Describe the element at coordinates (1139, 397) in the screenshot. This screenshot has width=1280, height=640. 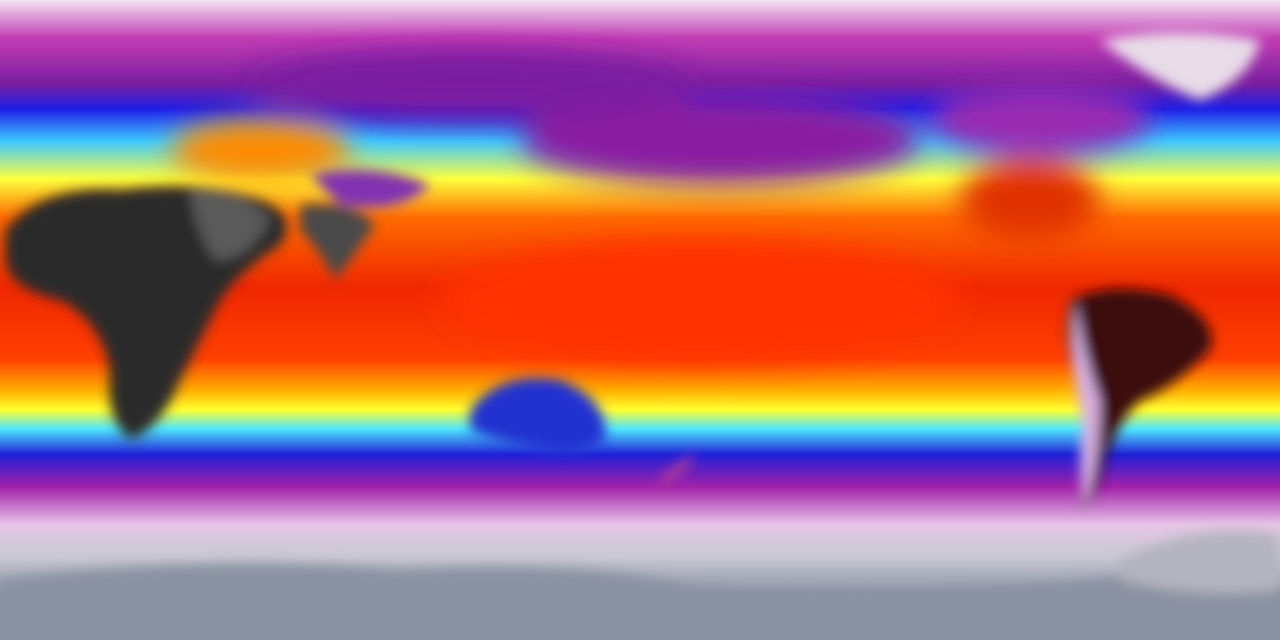
I see `south-america-land` at that location.